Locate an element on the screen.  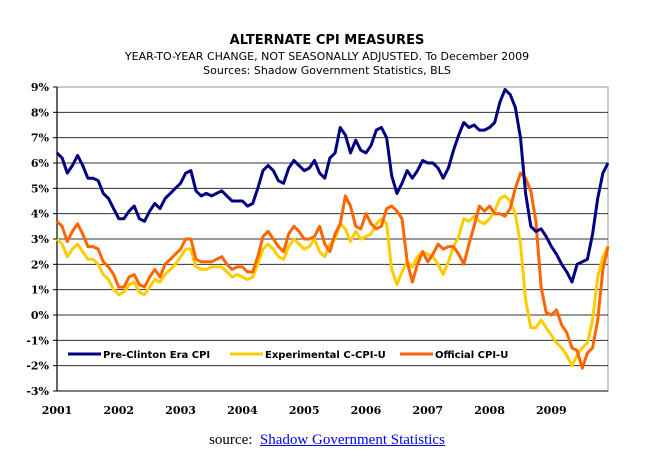
y-tick-label: 1% is located at coordinates (40, 290).